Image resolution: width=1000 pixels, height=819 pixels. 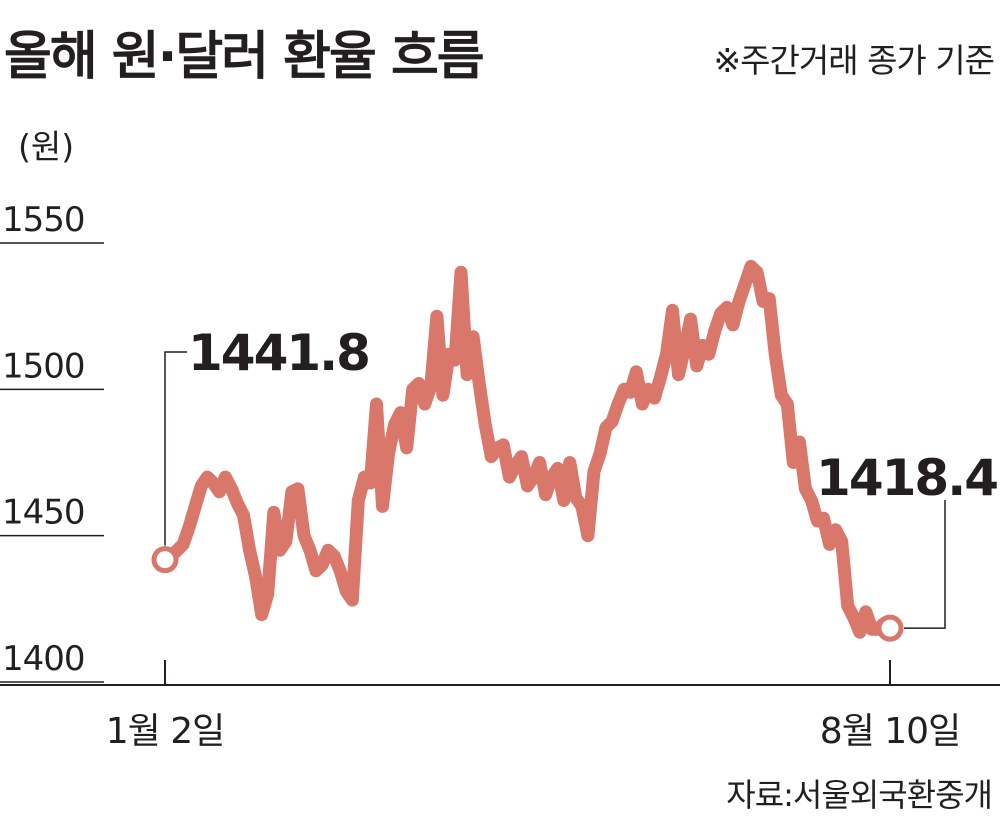 What do you see at coordinates (278, 353) in the screenshot?
I see `annotation-label-0: 1441.8` at bounding box center [278, 353].